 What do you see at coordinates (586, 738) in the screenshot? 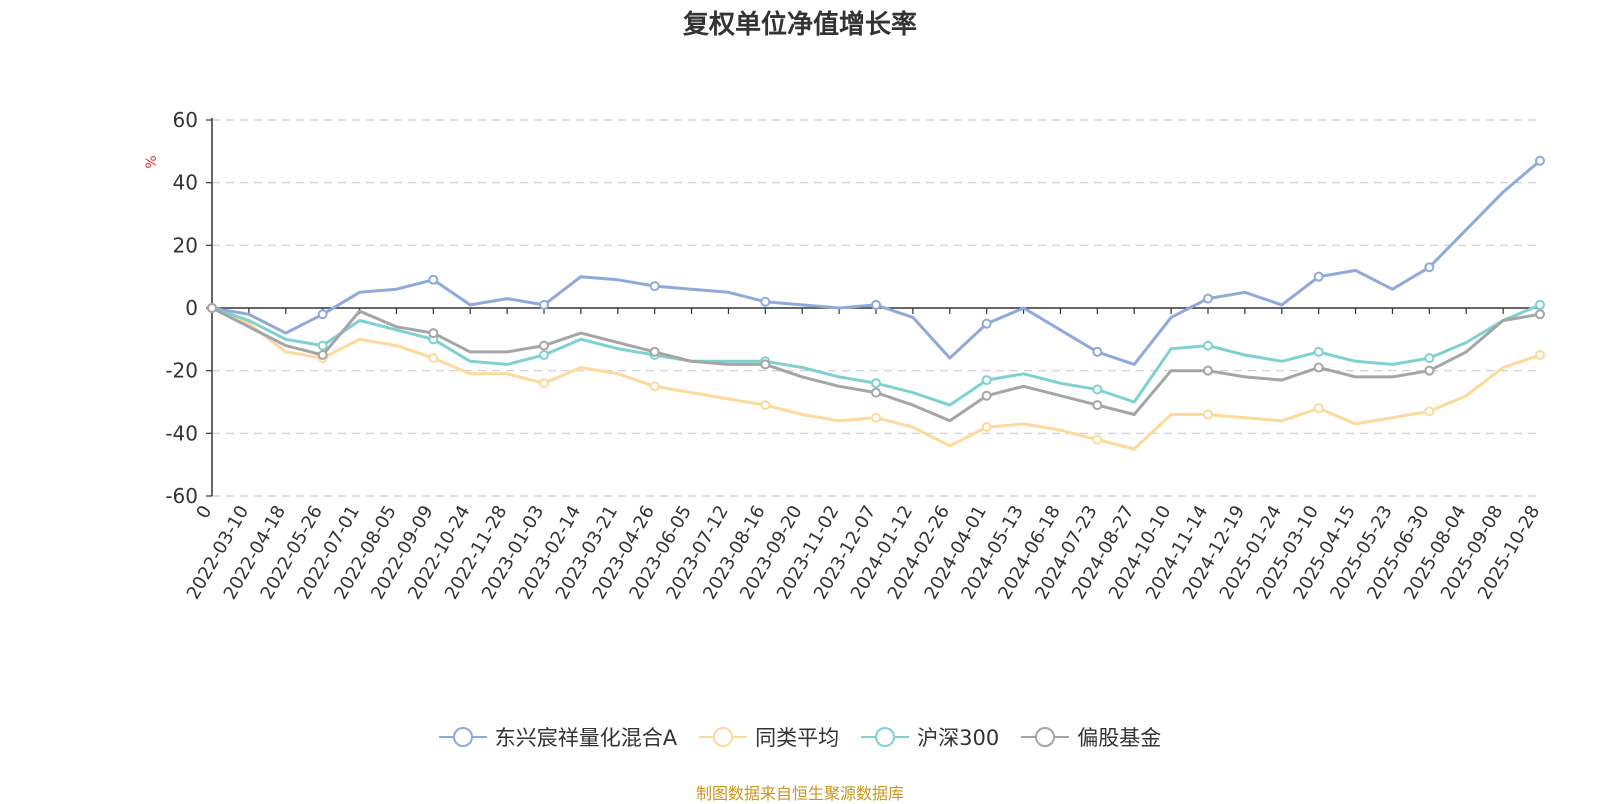
I see `legend-label: 东兴宸祥量化混合A` at bounding box center [586, 738].